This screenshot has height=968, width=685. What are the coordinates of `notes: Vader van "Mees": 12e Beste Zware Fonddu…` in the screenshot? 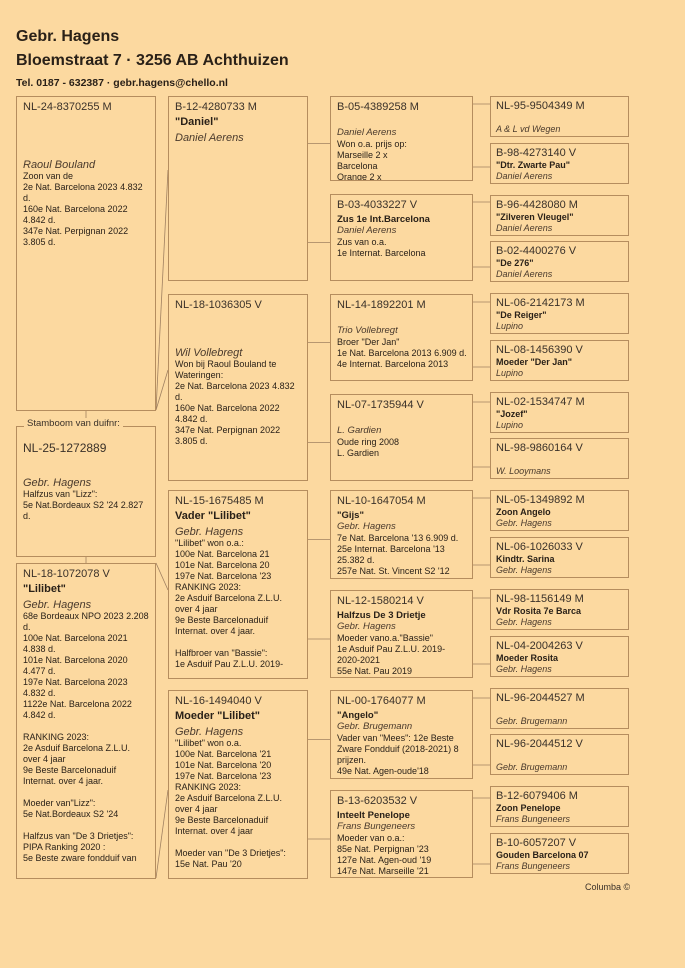 It's located at (398, 754).